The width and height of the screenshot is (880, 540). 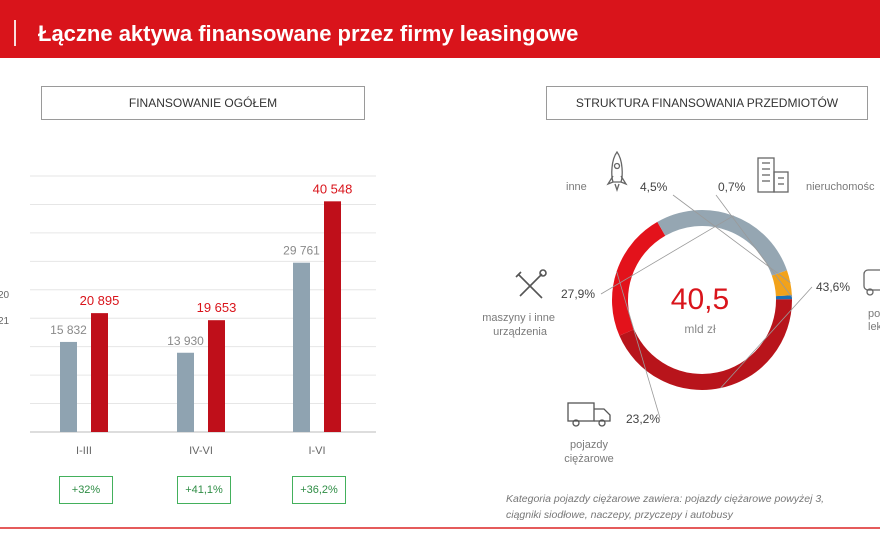 What do you see at coordinates (203, 103) in the screenshot?
I see `bar-chart-title: FINANSOWANIE OGÓŁEM` at bounding box center [203, 103].